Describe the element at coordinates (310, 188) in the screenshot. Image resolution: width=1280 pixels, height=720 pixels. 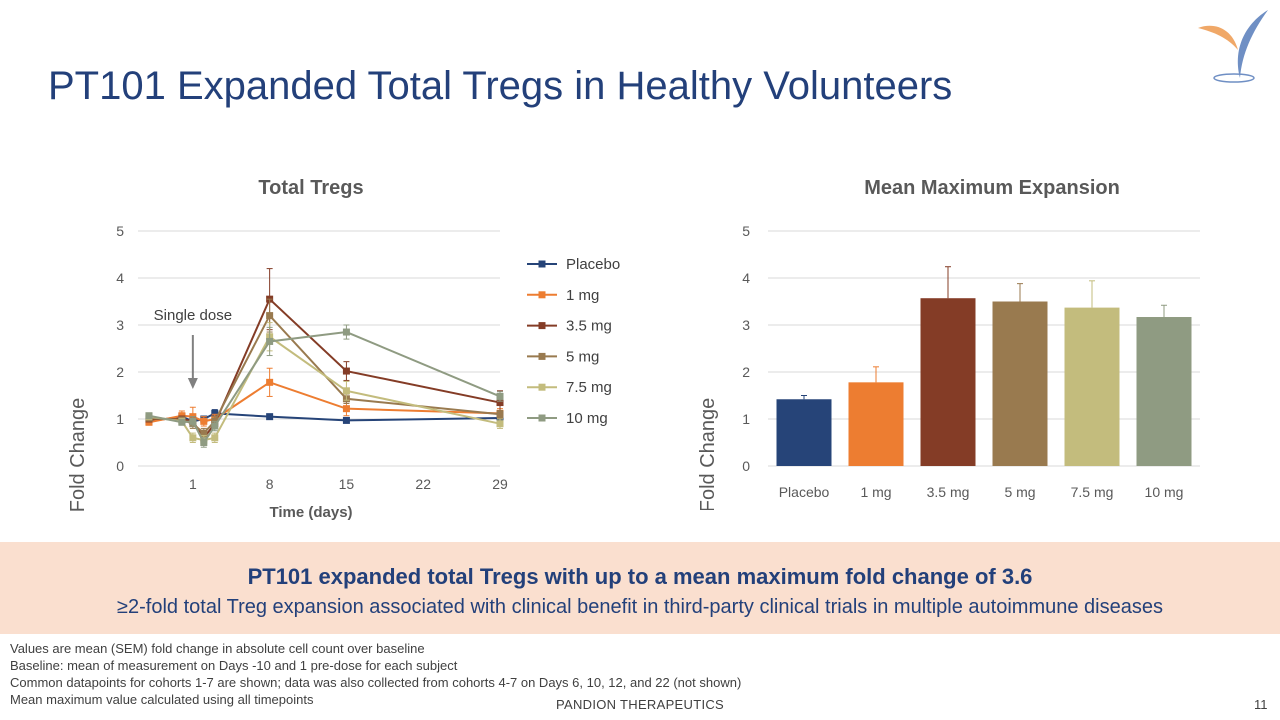
I see `line-chart-title: Total Tregs` at that location.